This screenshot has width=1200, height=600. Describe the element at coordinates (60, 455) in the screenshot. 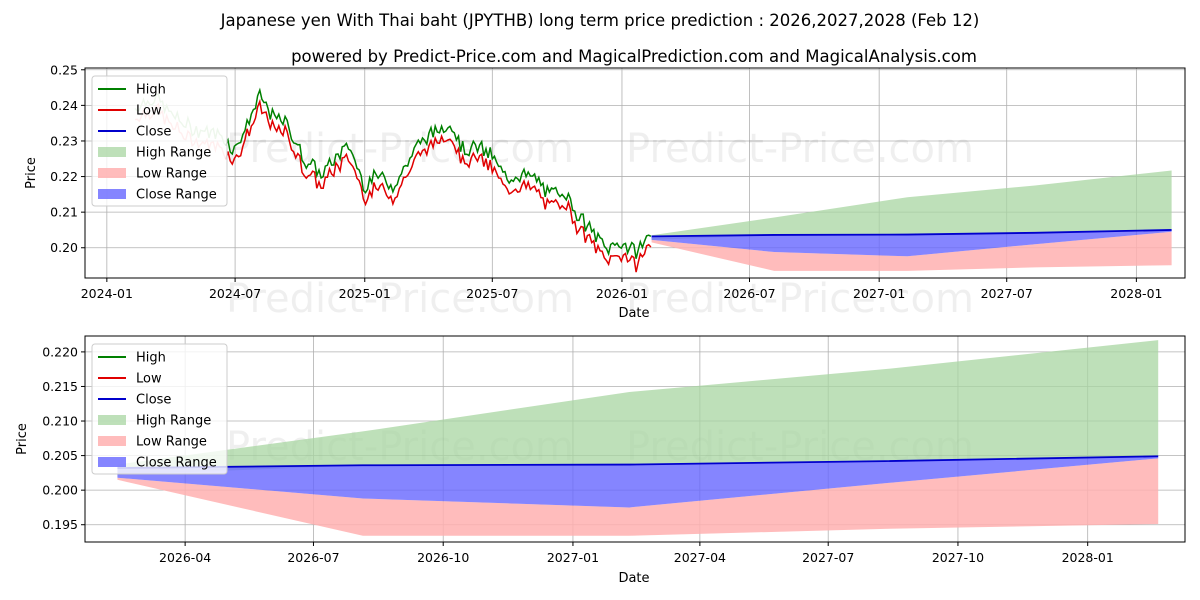

I see `y-tick-label: 0.205` at that location.